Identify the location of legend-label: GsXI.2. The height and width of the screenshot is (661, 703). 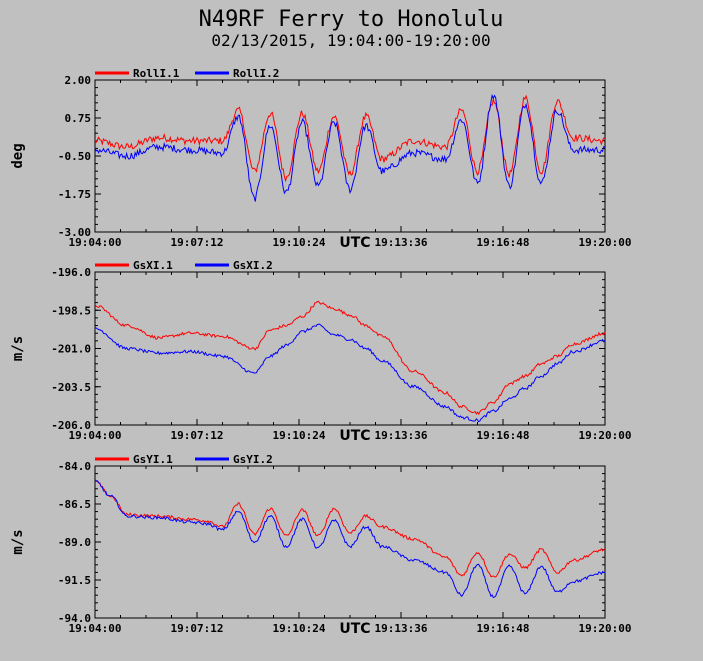
(253, 265).